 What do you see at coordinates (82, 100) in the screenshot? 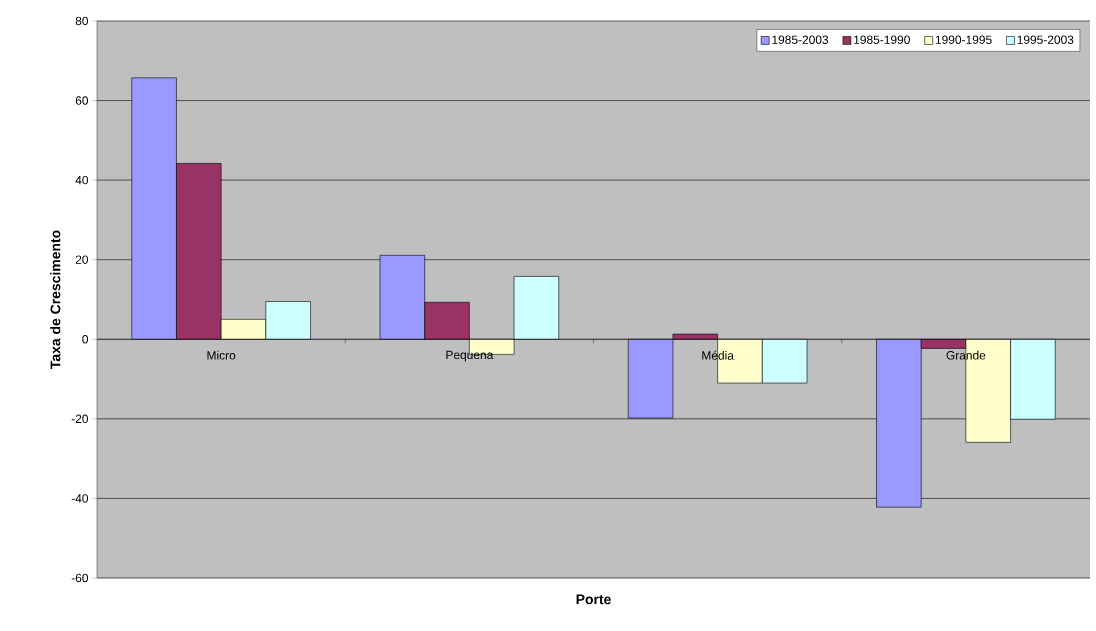
I see `y-tick-label: 60` at bounding box center [82, 100].